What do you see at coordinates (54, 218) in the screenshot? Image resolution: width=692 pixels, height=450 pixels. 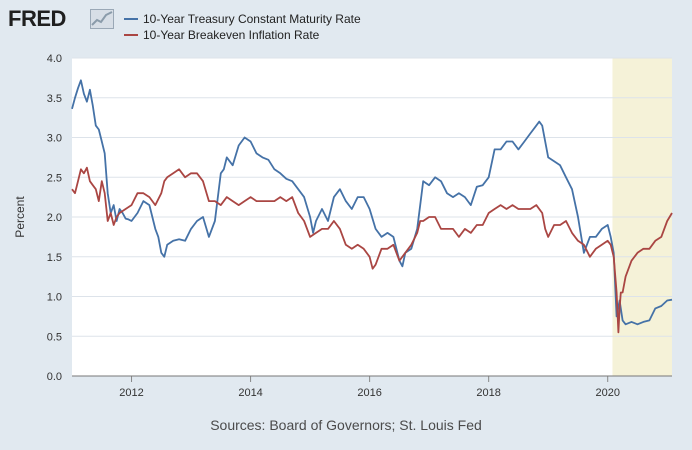 I see `y-tick-label: 2.0` at bounding box center [54, 218].